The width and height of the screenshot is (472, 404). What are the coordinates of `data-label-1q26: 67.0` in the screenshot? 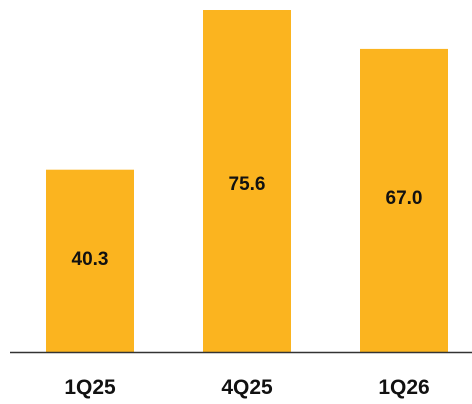 It's located at (404, 198).